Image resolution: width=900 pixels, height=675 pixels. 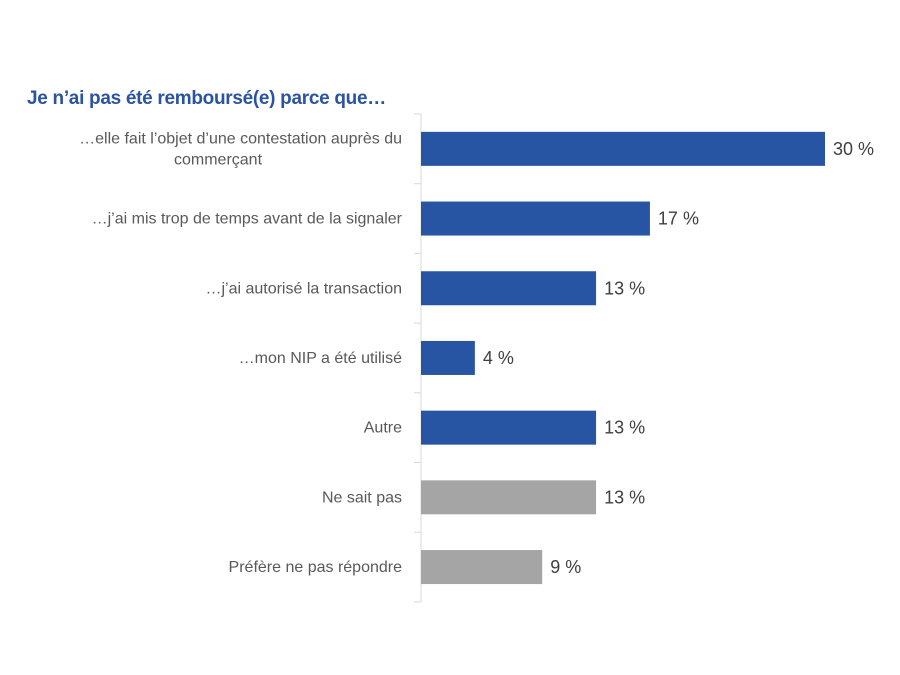 I want to click on category-label: …j’ai autorisé la transaction, so click(x=303, y=288).